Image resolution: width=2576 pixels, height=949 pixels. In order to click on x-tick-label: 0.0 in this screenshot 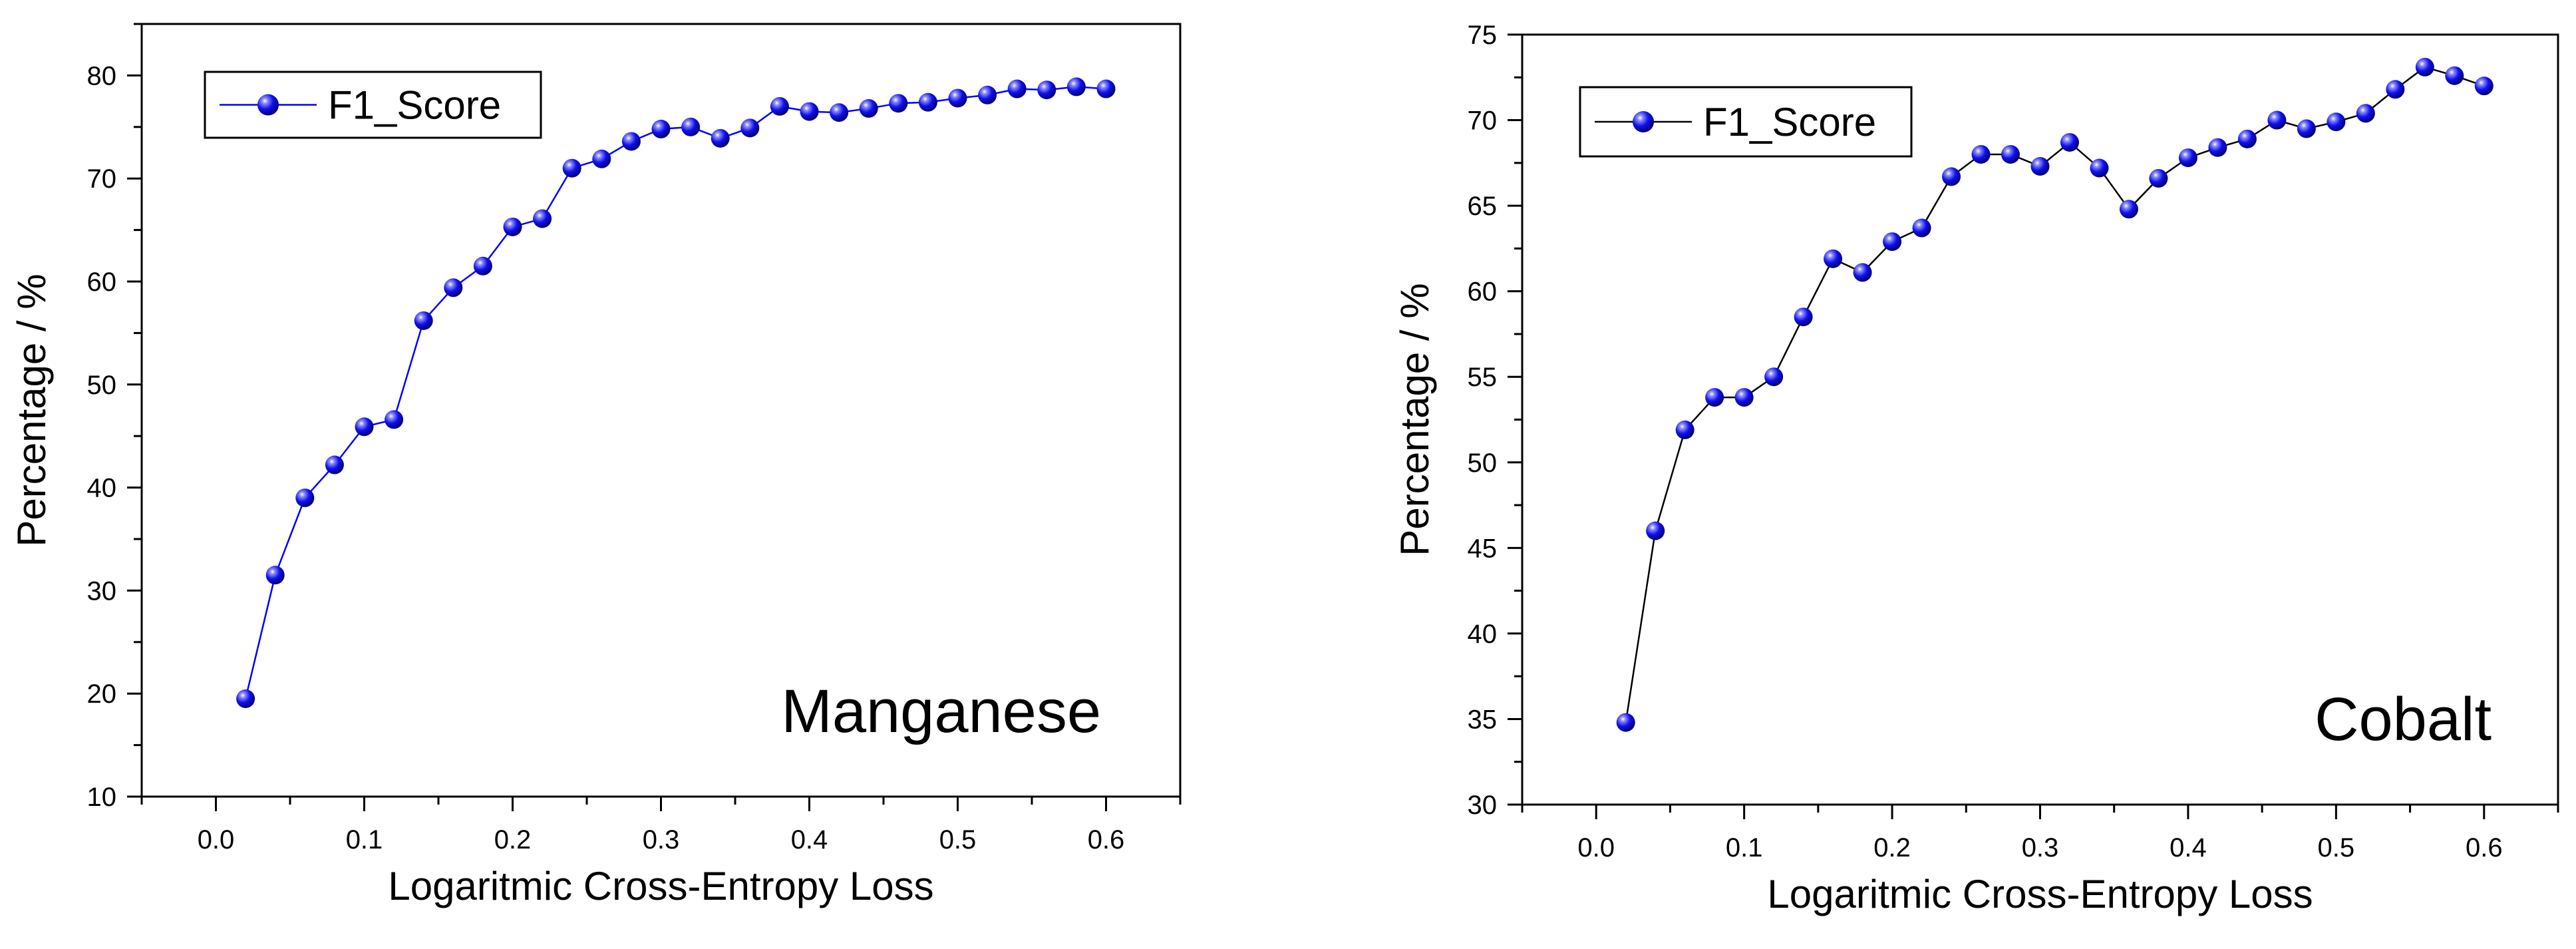, I will do `click(216, 840)`.